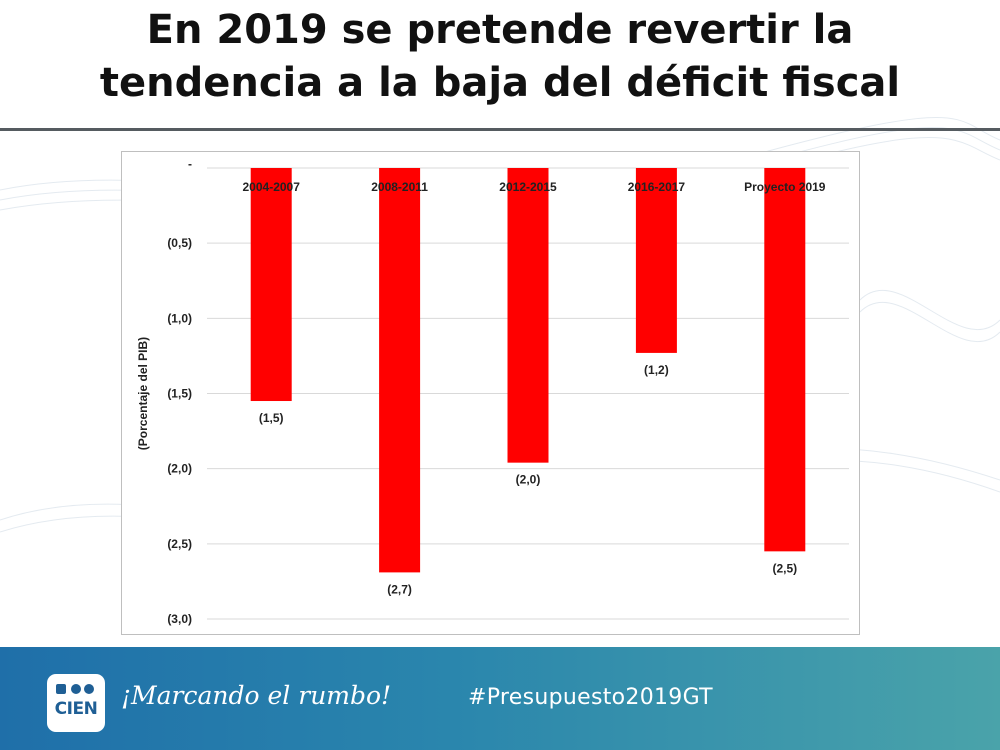  Describe the element at coordinates (179, 619) in the screenshot. I see `y-tick-label: (3,0)` at that location.